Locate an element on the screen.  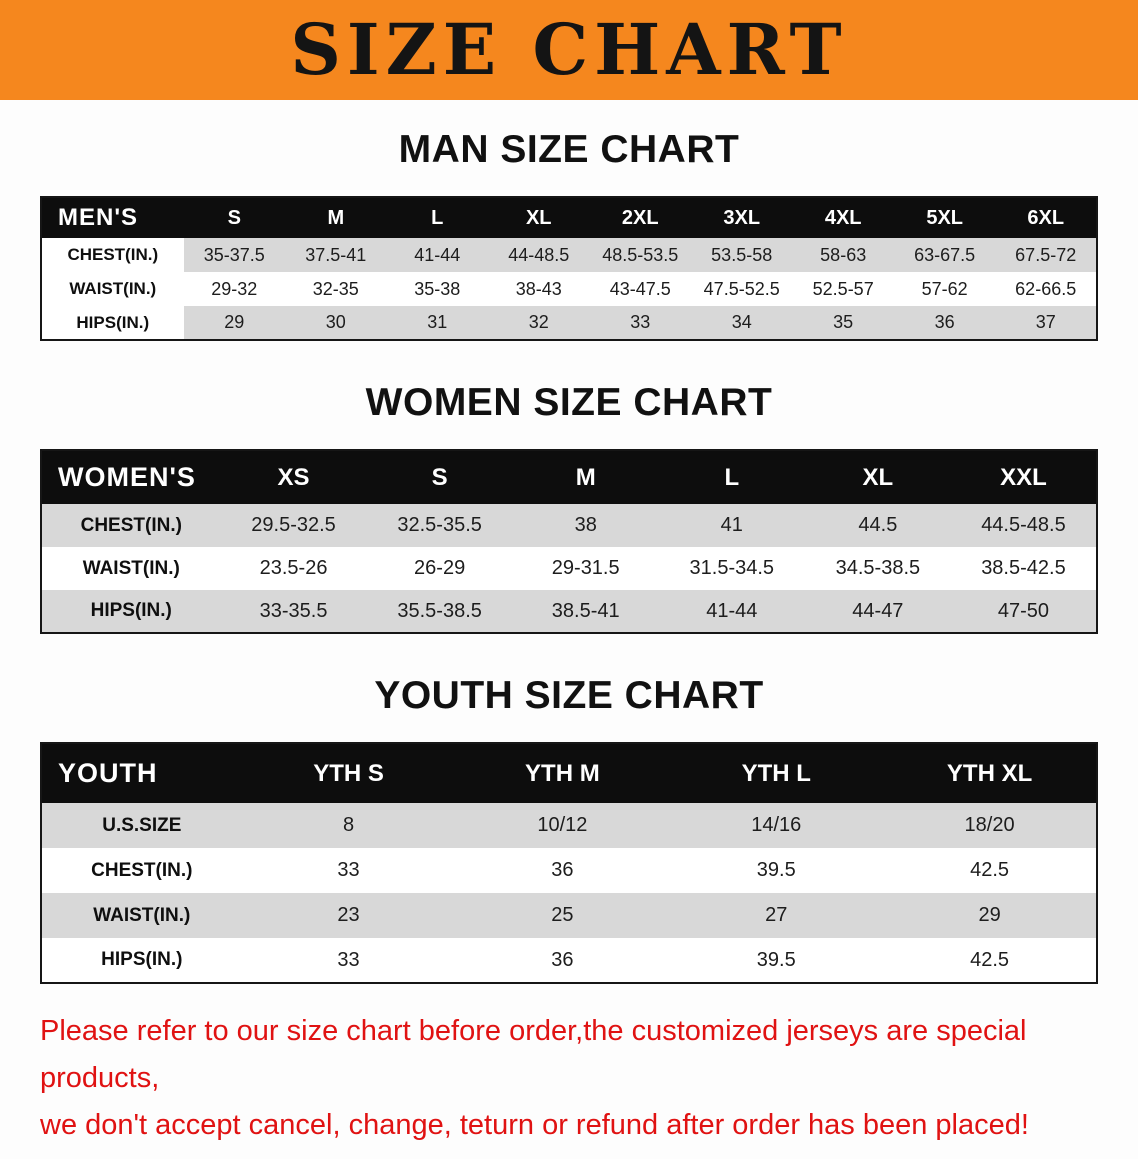
table-row: HIPS(IN.) 29 30 31 32 33 34 35 36 37 is located at coordinates (569, 323).